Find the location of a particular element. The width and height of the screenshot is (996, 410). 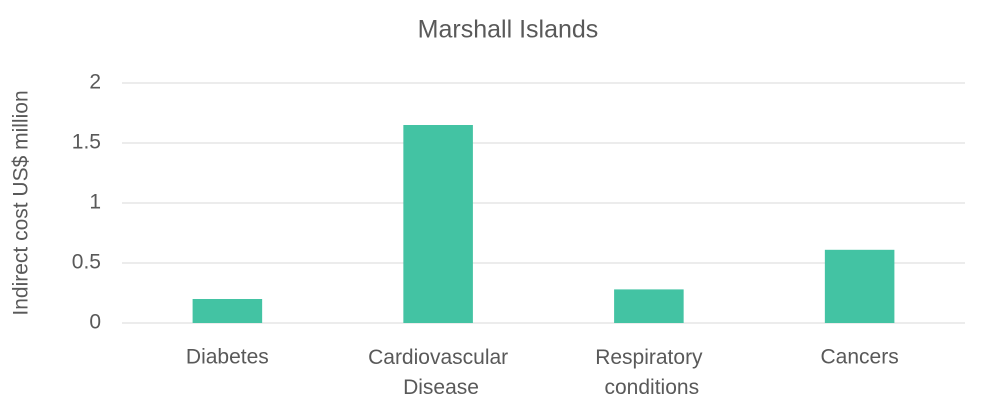

y-tick-label: 0.5 is located at coordinates (86, 262).